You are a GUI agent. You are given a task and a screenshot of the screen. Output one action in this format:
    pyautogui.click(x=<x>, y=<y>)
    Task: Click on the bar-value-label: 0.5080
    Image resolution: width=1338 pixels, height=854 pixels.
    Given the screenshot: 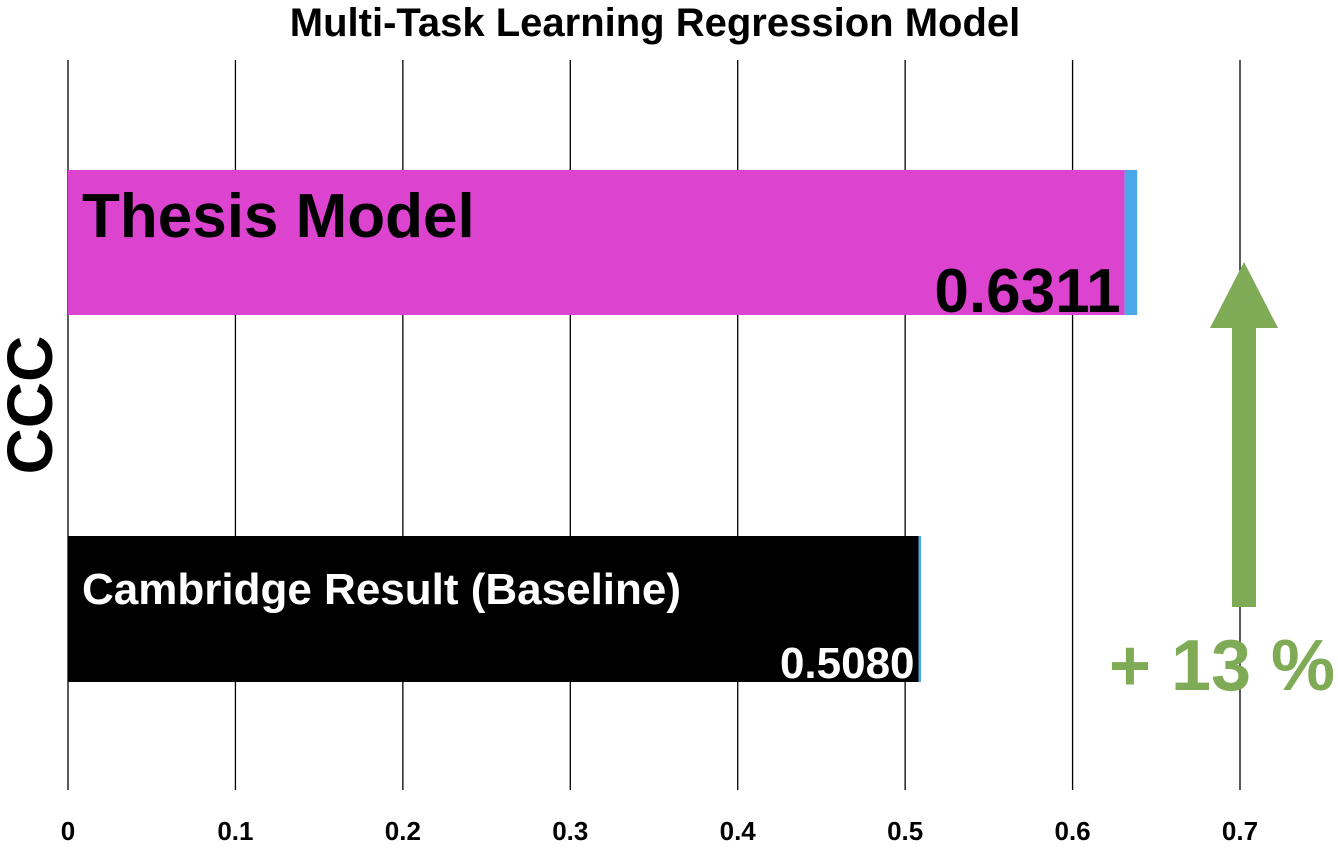 What is the action you would take?
    pyautogui.click(x=847, y=663)
    